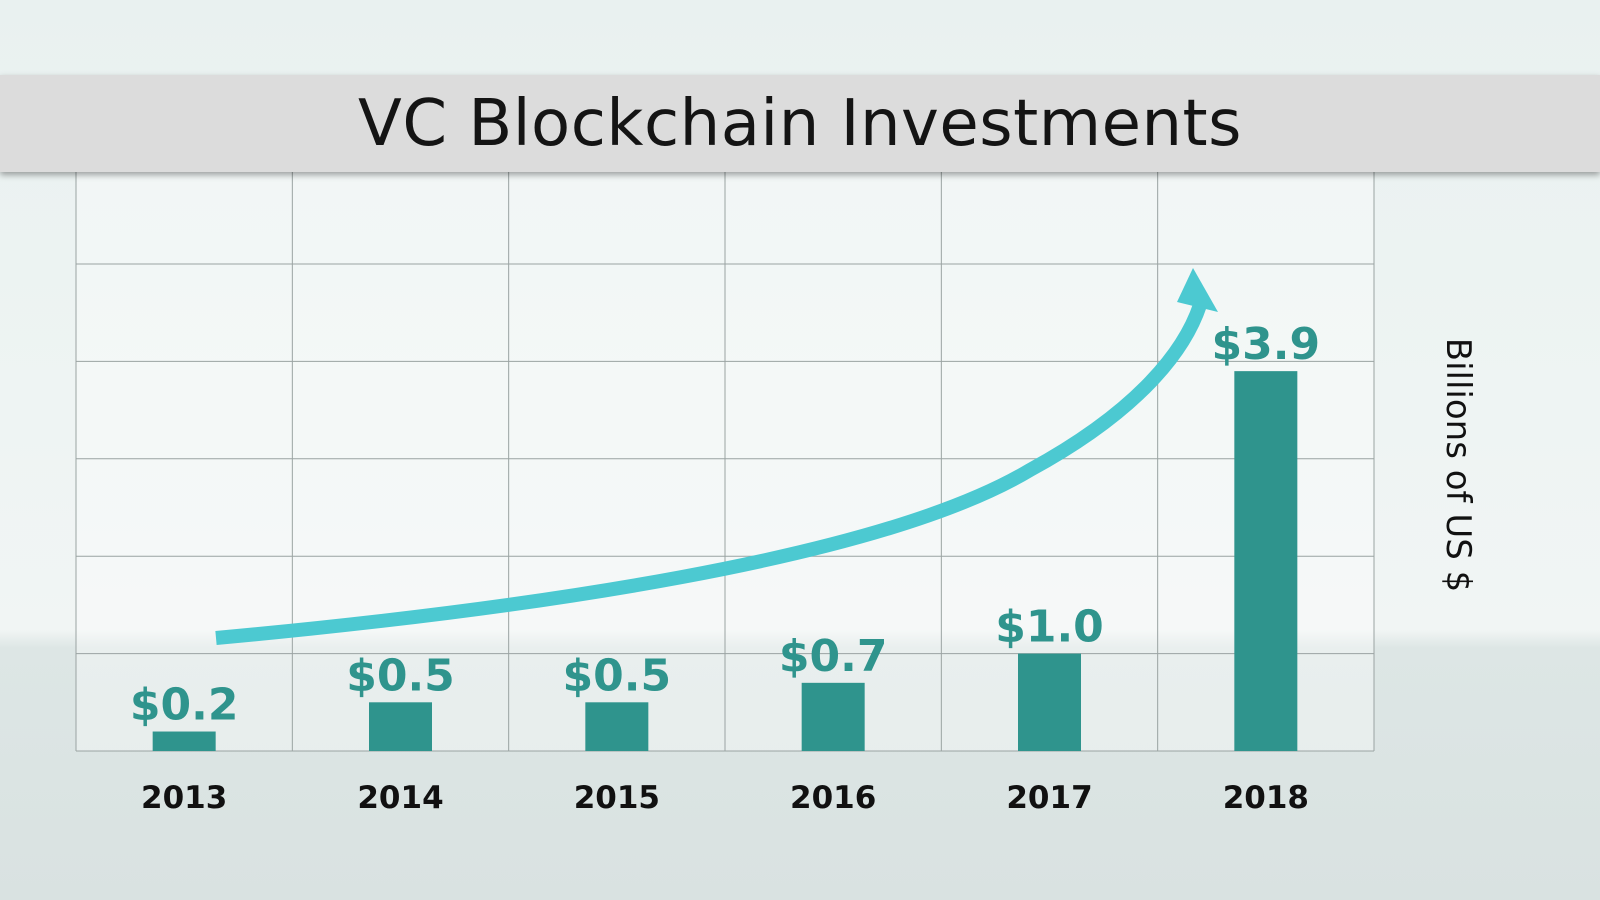 This screenshot has height=900, width=1600. What do you see at coordinates (833, 656) in the screenshot?
I see `data-label-2016: $0.7` at bounding box center [833, 656].